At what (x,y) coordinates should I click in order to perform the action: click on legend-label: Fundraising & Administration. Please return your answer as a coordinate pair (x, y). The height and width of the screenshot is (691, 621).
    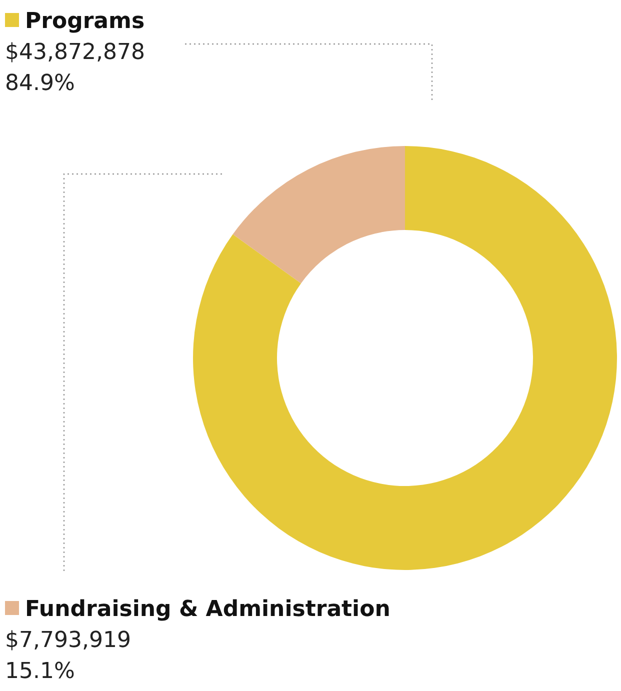
    Looking at the image, I should click on (207, 609).